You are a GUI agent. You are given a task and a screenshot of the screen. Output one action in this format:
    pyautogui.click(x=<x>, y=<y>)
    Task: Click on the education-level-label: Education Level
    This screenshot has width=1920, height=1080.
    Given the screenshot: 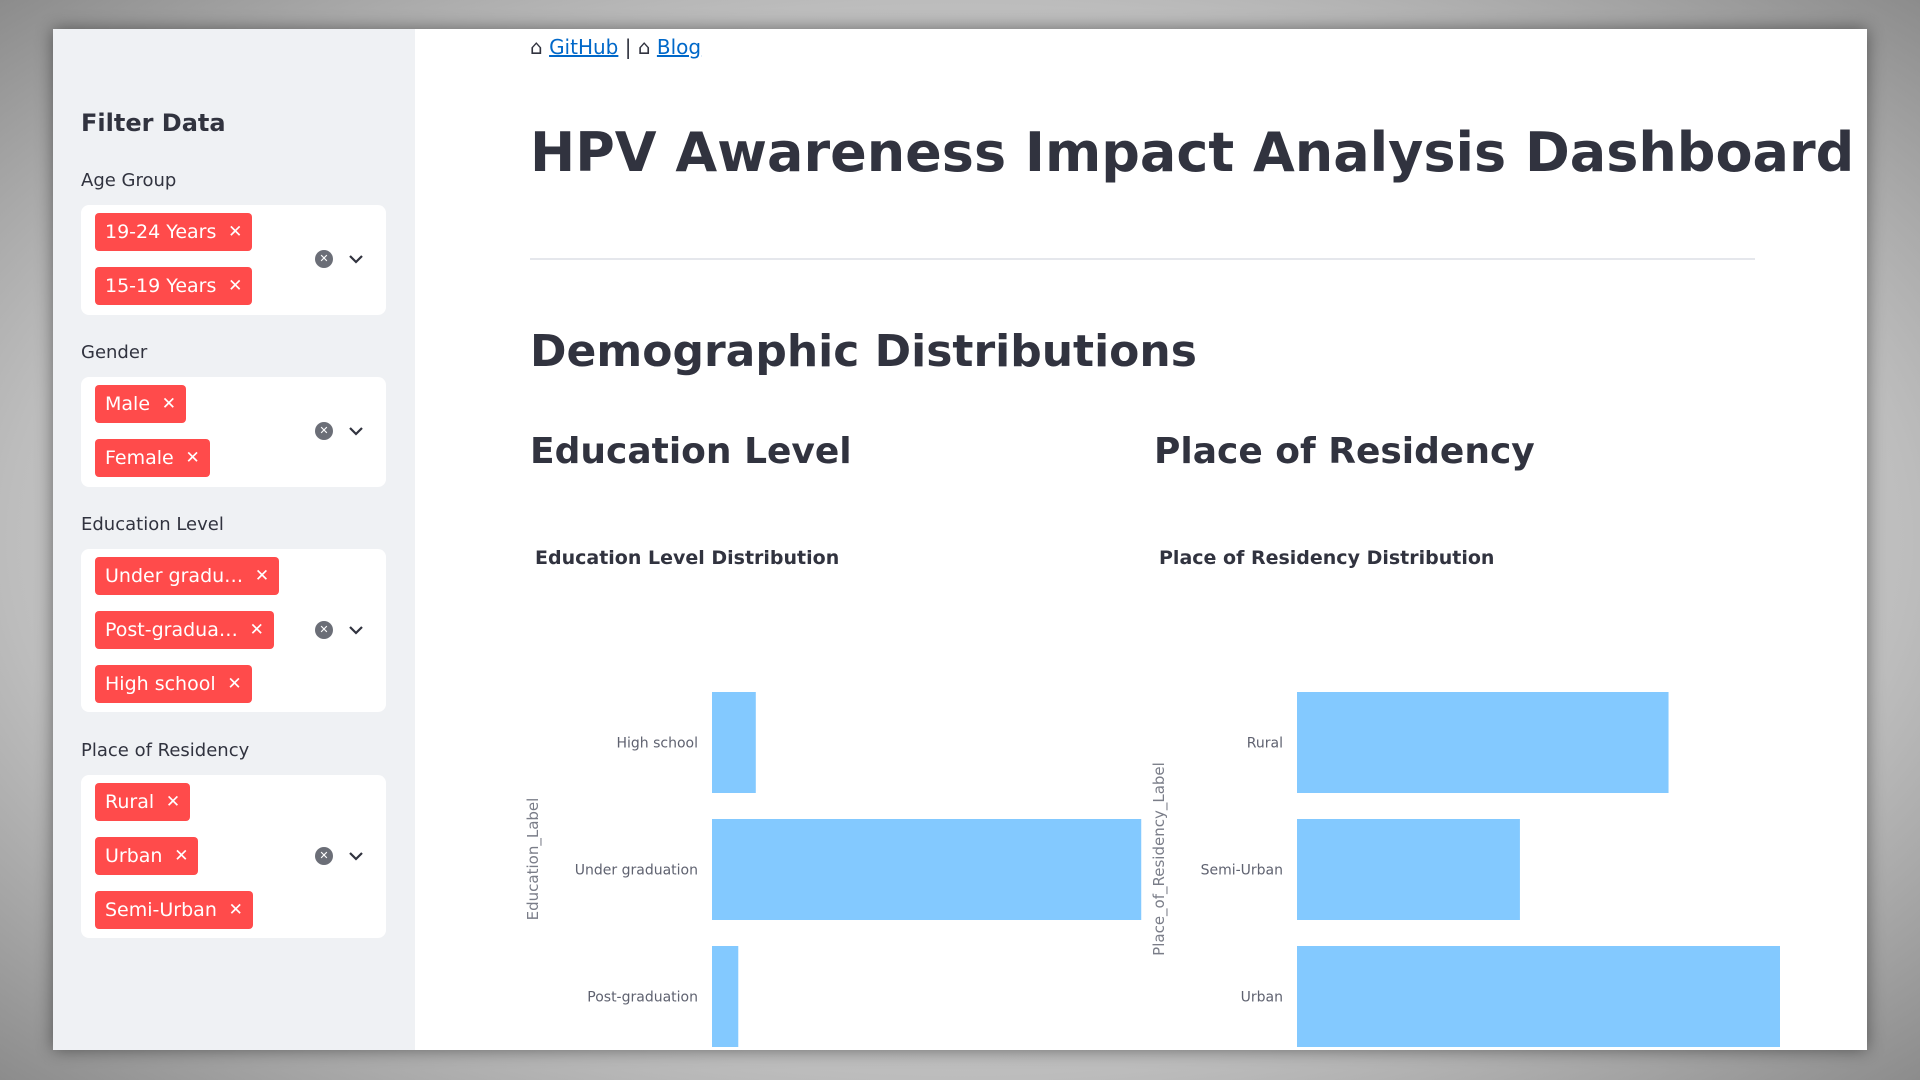 What is the action you would take?
    pyautogui.click(x=152, y=524)
    